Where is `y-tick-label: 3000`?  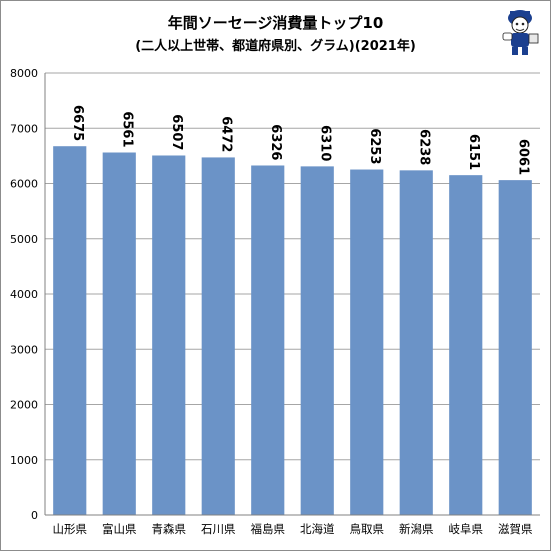 y-tick-label: 3000 is located at coordinates (24, 349).